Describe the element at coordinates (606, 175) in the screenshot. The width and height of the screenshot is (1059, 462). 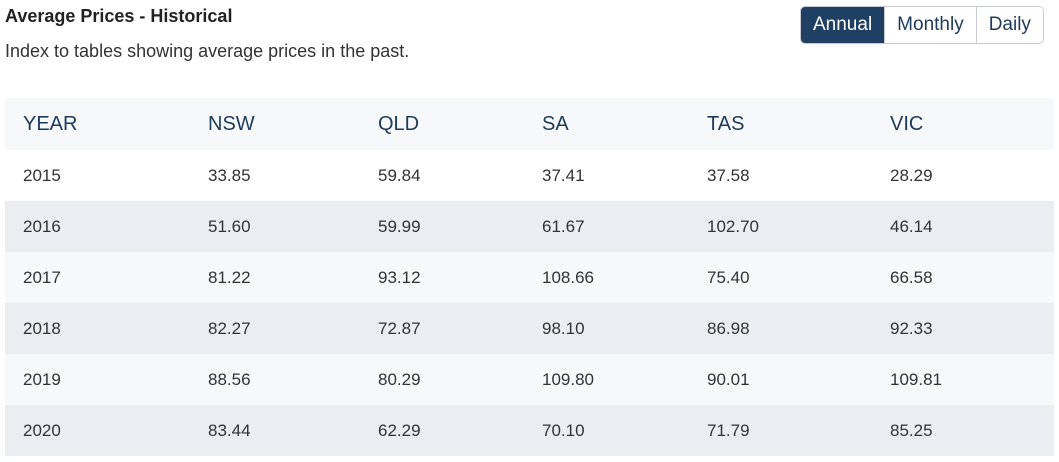
I see `table-cell: 37.41` at that location.